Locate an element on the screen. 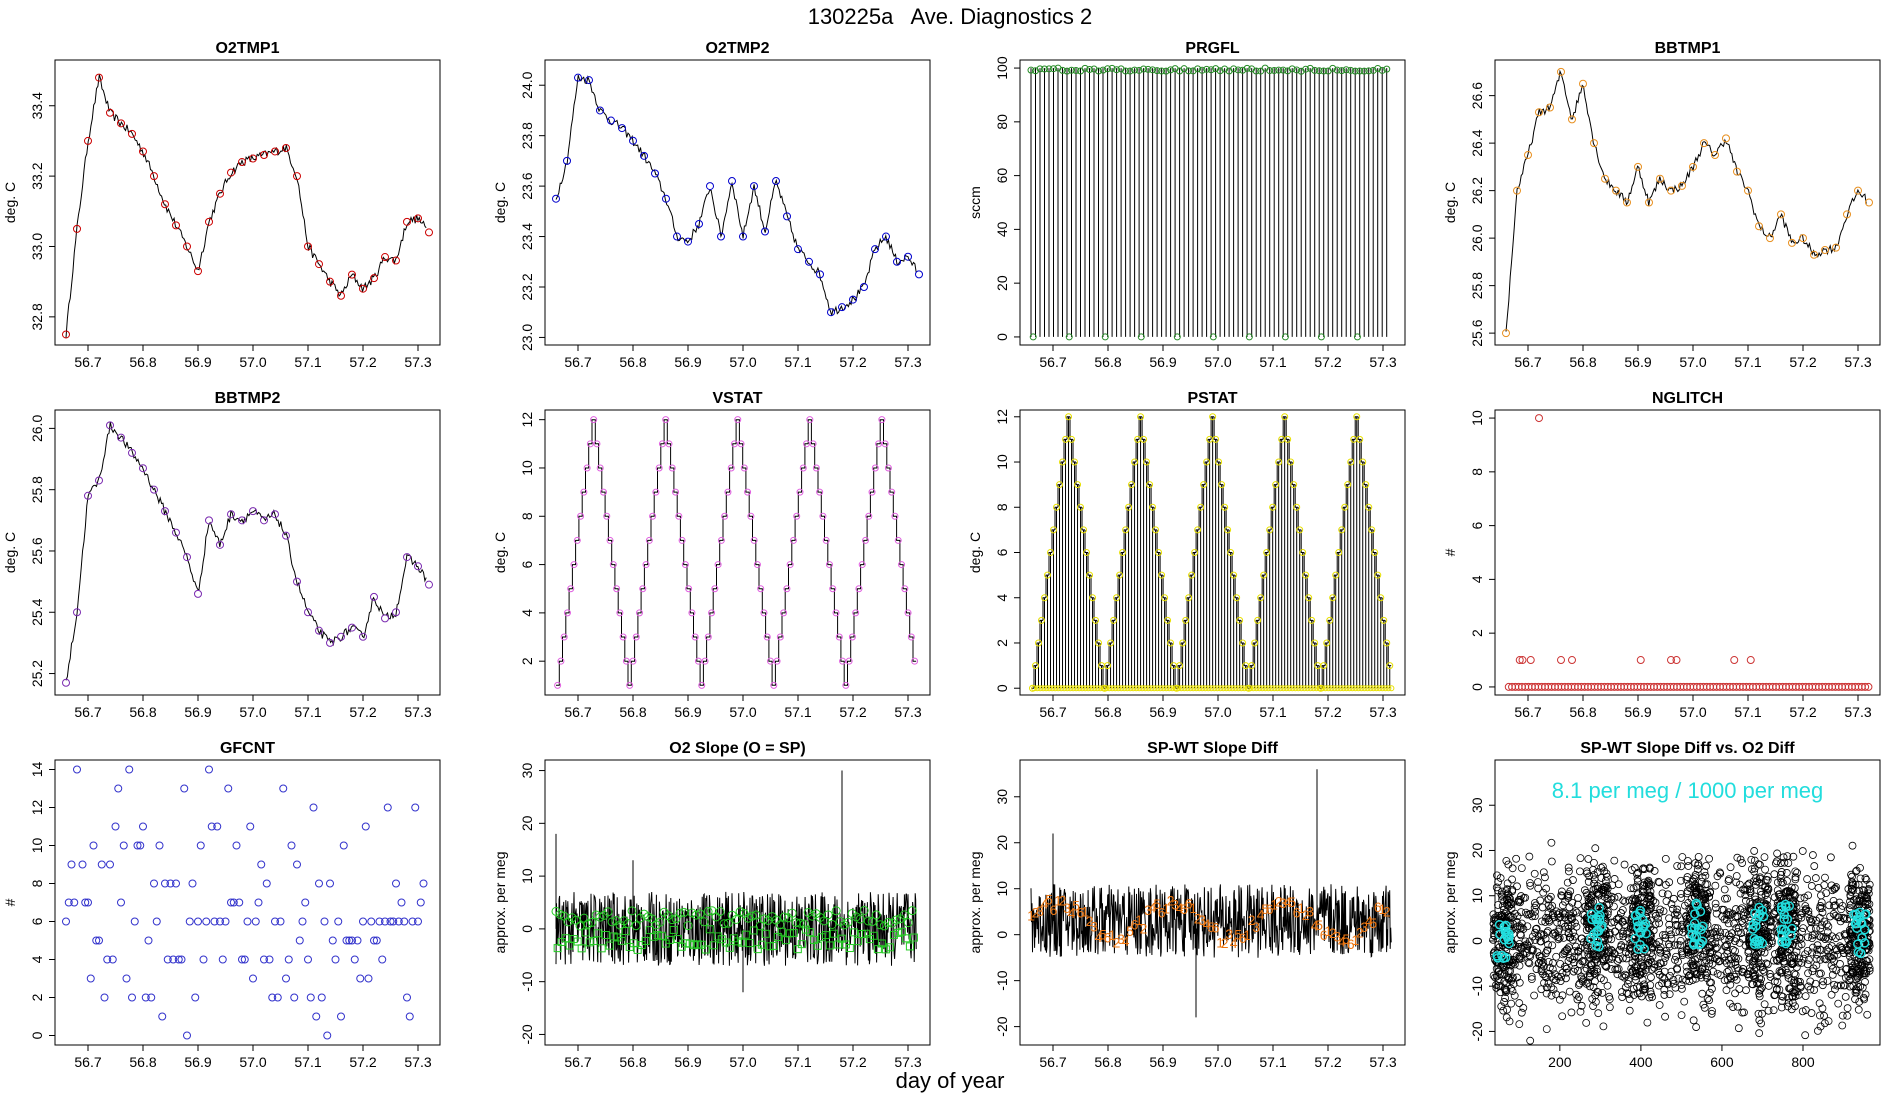  y-tick-label: 32.8 is located at coordinates (37, 316).